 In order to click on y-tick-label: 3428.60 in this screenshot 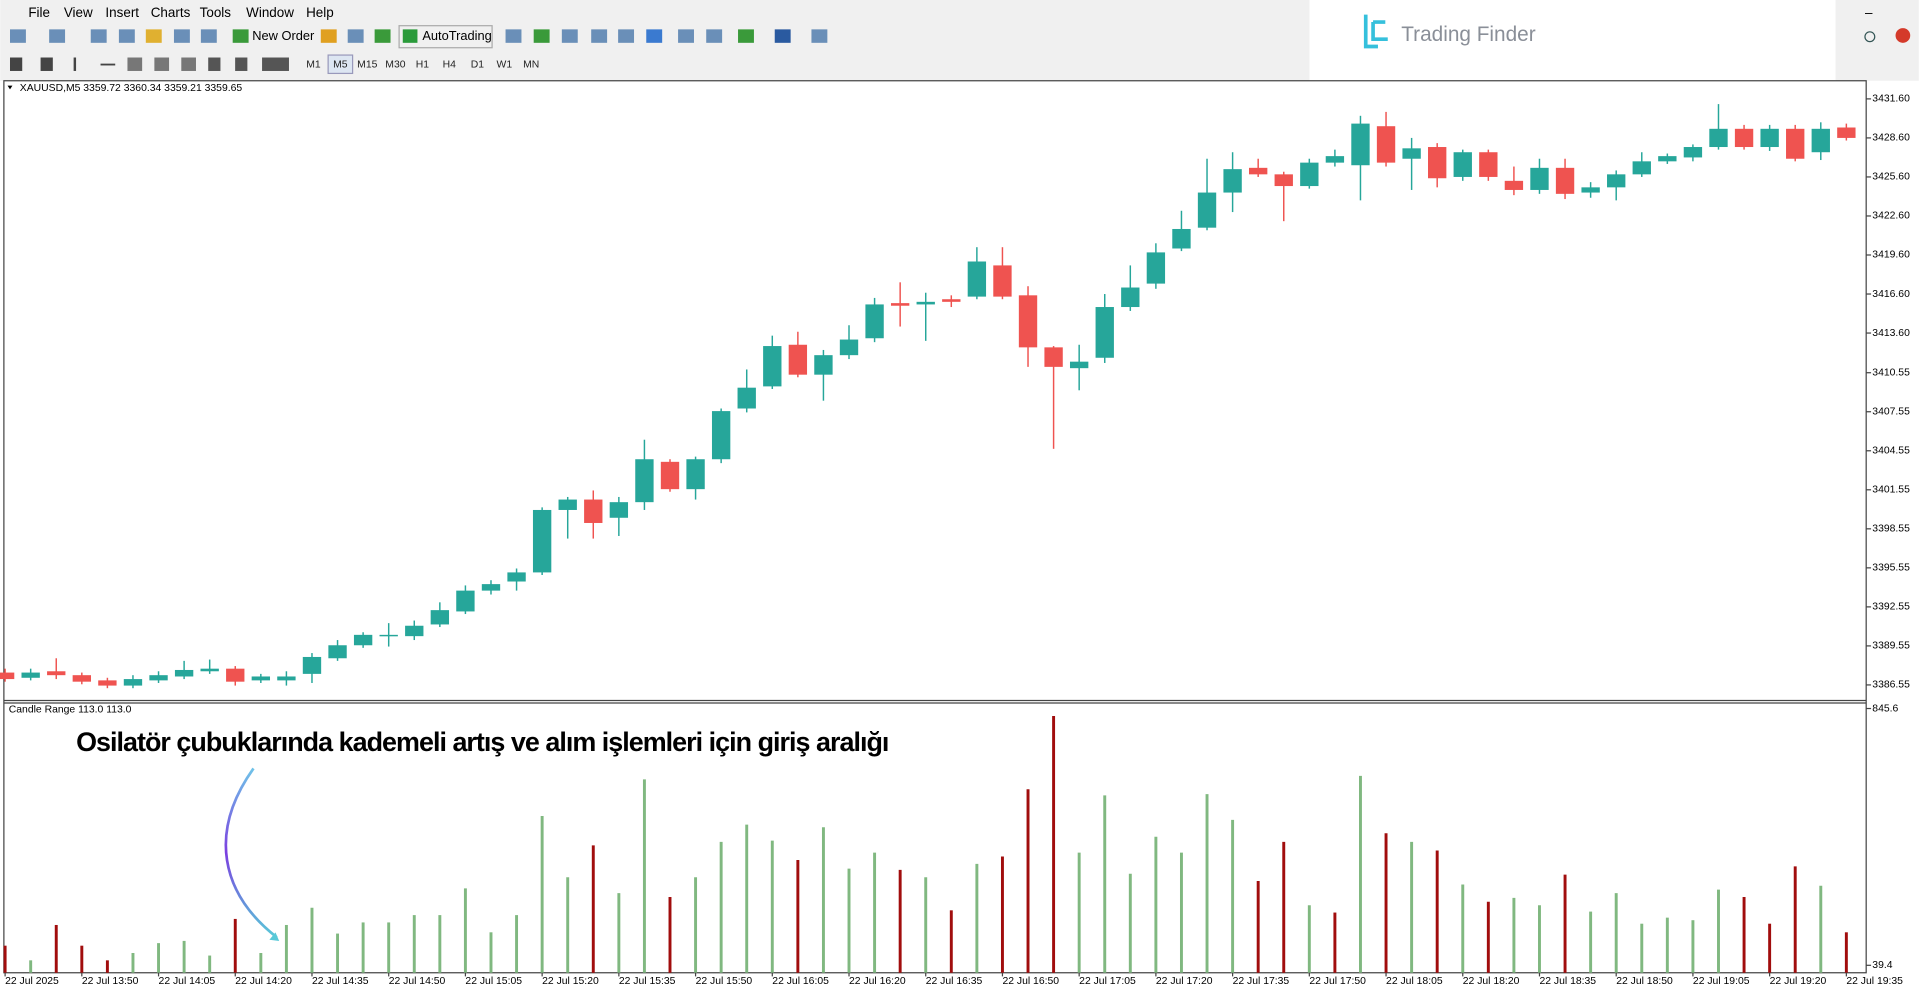, I will do `click(1891, 138)`.